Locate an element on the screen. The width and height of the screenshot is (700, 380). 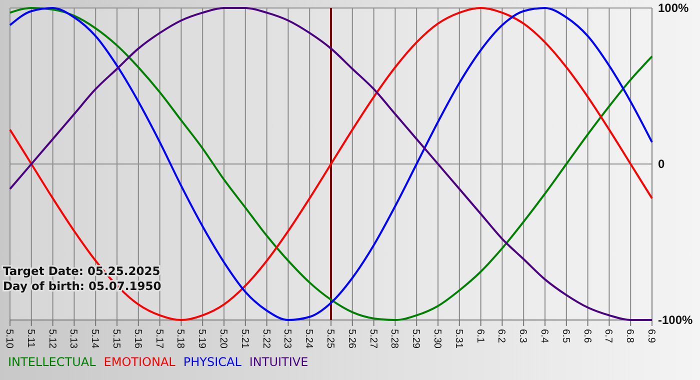
x-tick-label: 6.9 is located at coordinates (651, 336).